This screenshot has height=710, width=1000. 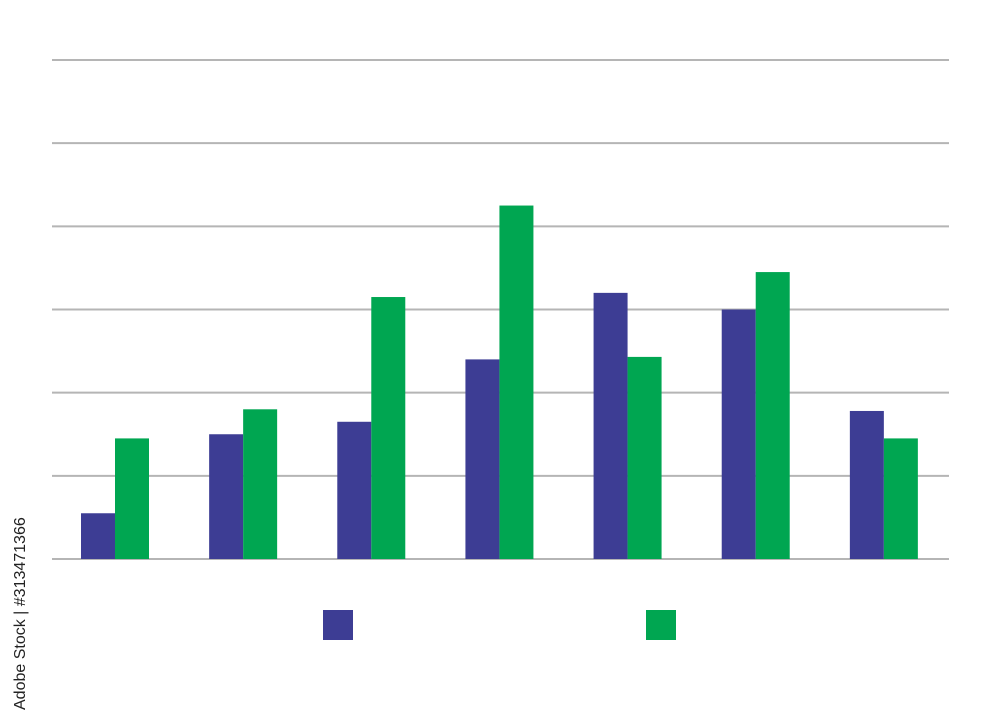 I want to click on stock-watermark: Adobe Stock | #313471366, so click(x=20, y=613).